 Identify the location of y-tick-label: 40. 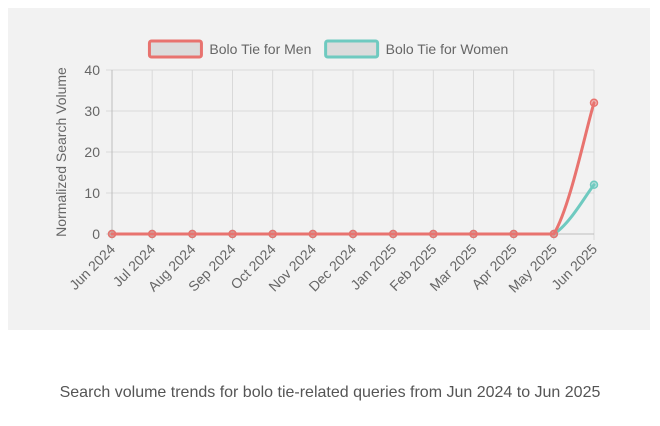
(92, 70).